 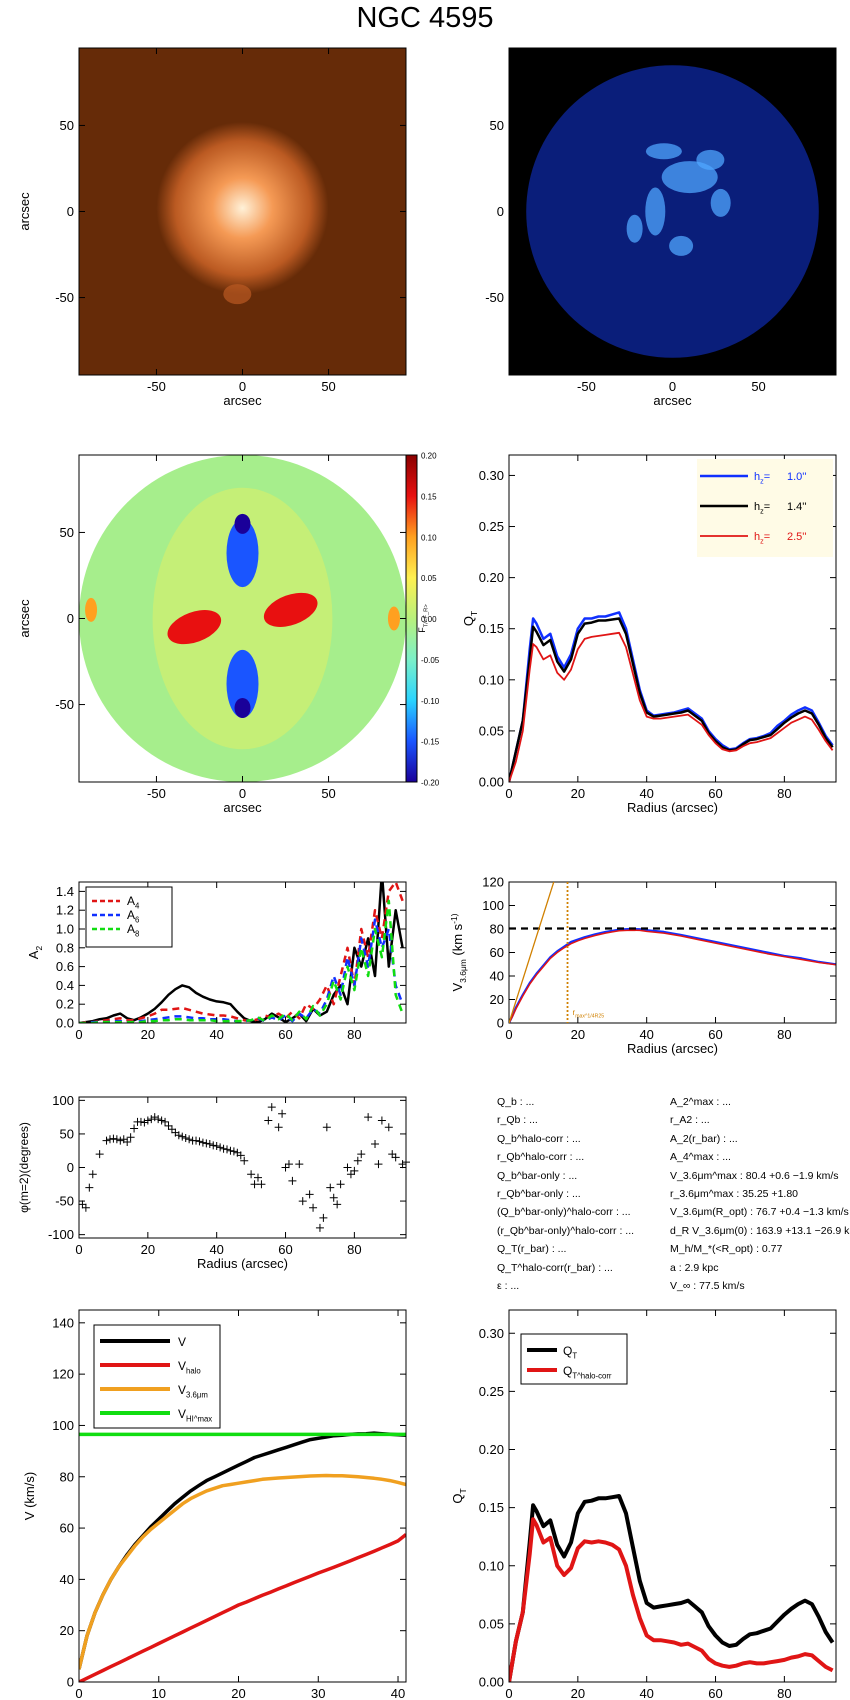 I want to click on y-tick-label: 0.10, so click(x=491, y=1565).